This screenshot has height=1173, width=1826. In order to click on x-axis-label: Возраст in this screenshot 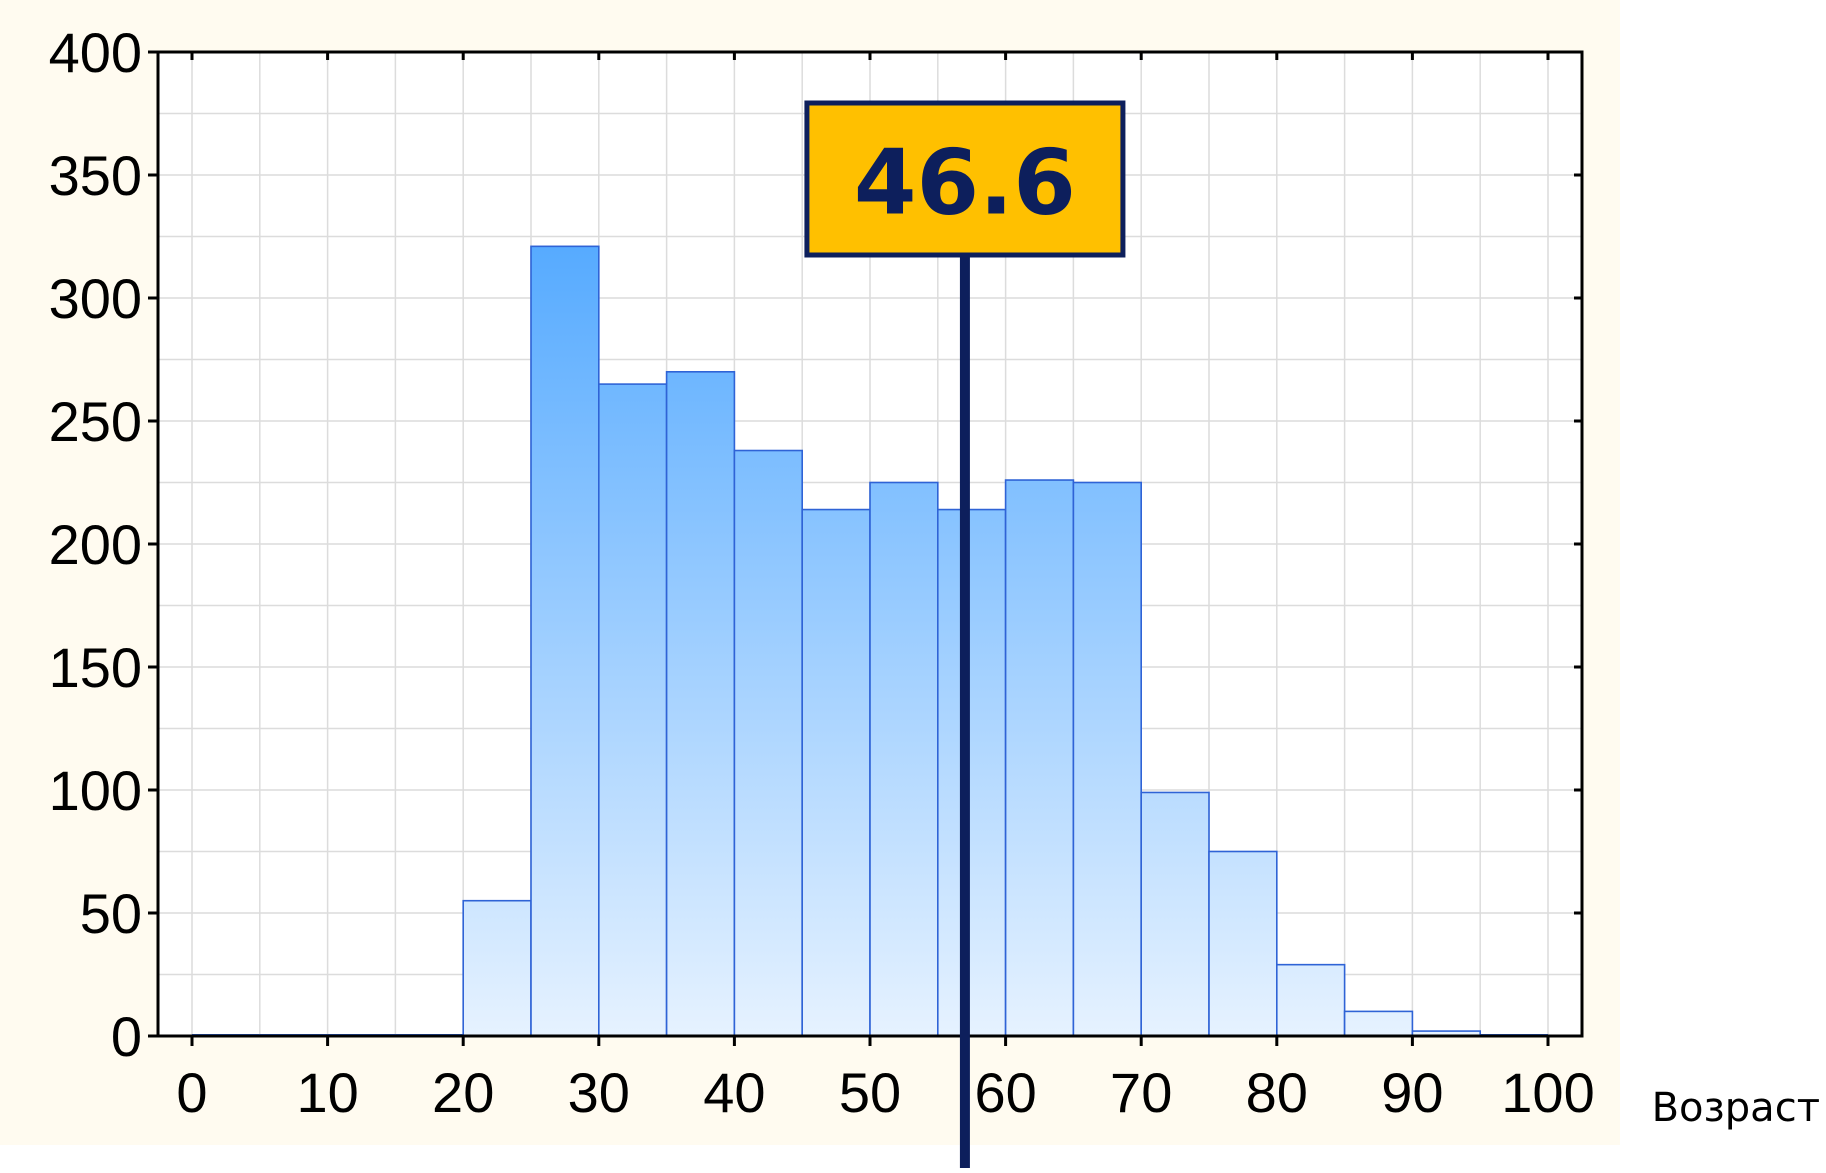, I will do `click(1736, 1108)`.